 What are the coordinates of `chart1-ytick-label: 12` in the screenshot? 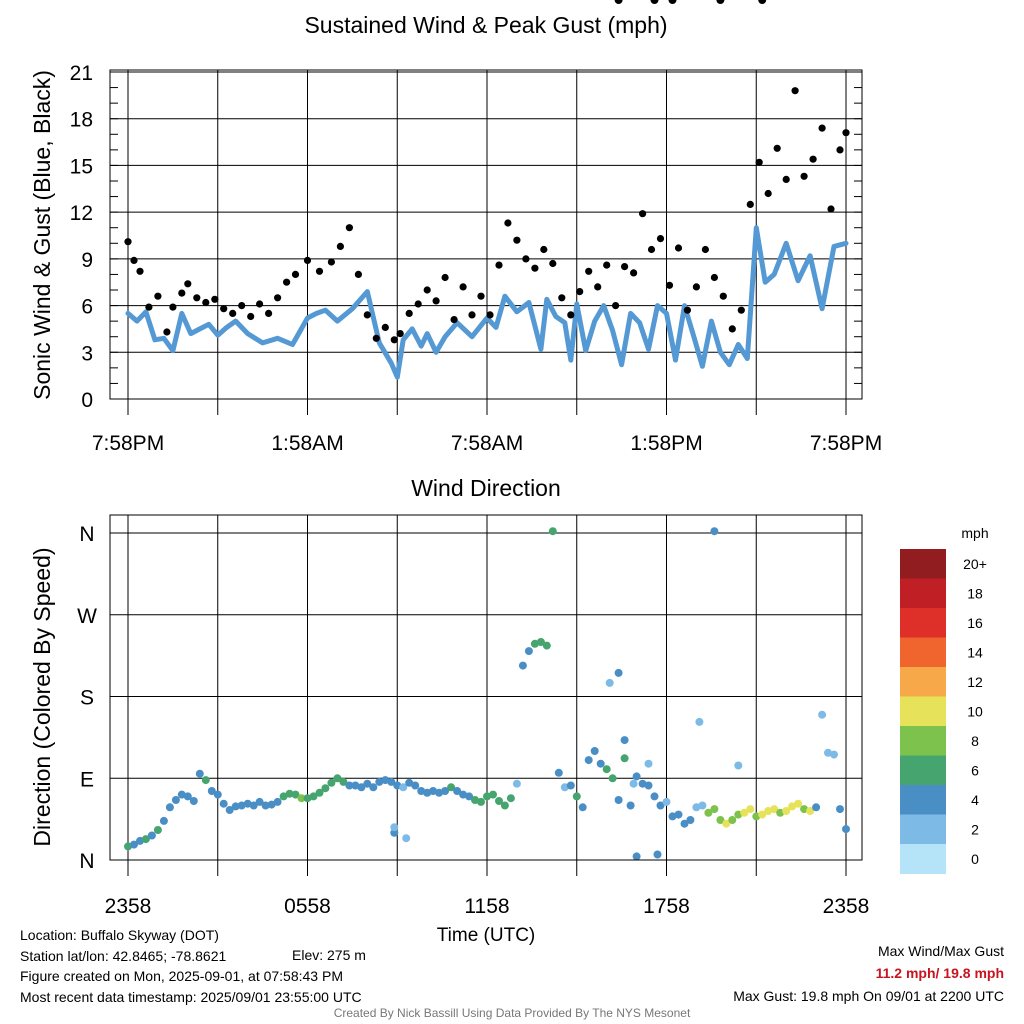 It's located at (81, 213).